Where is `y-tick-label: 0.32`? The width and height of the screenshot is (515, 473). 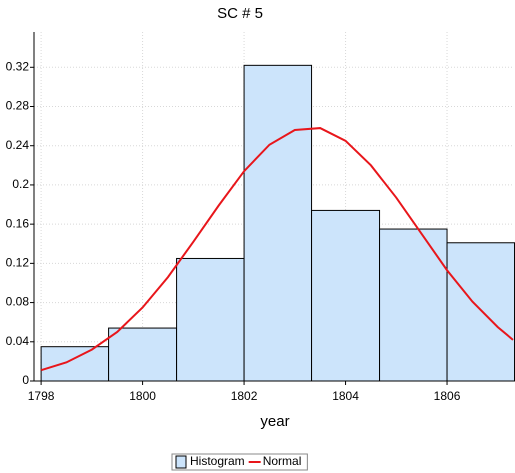
y-tick-label: 0.32 is located at coordinates (18, 66).